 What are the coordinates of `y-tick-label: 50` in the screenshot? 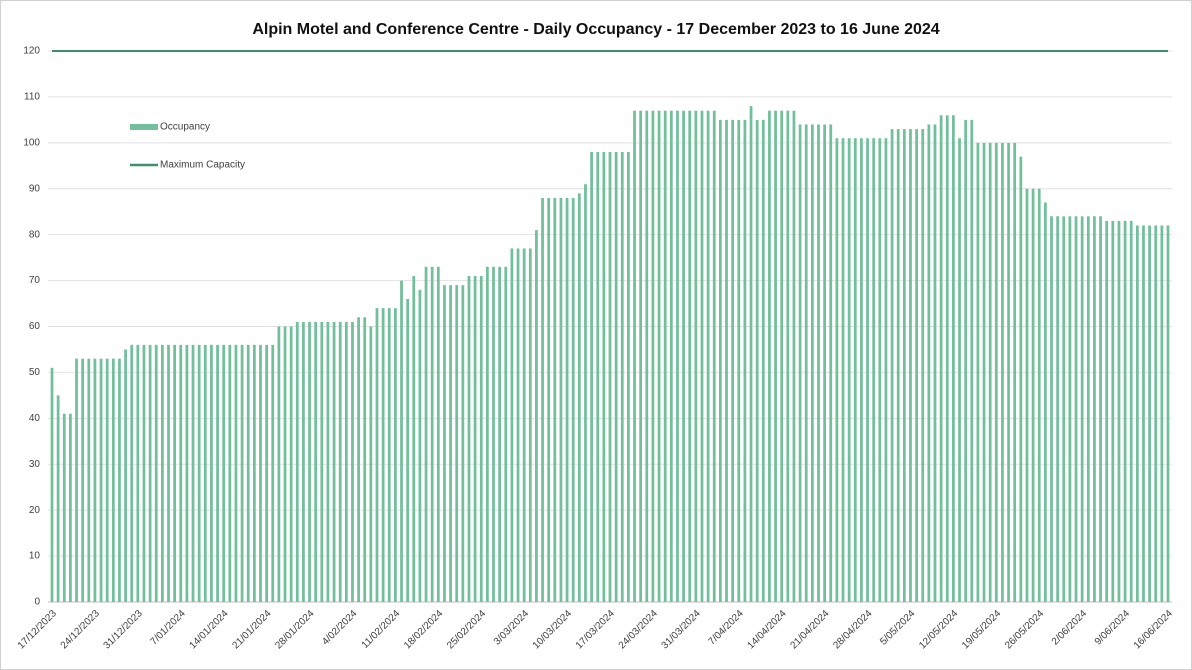 It's located at (35, 372).